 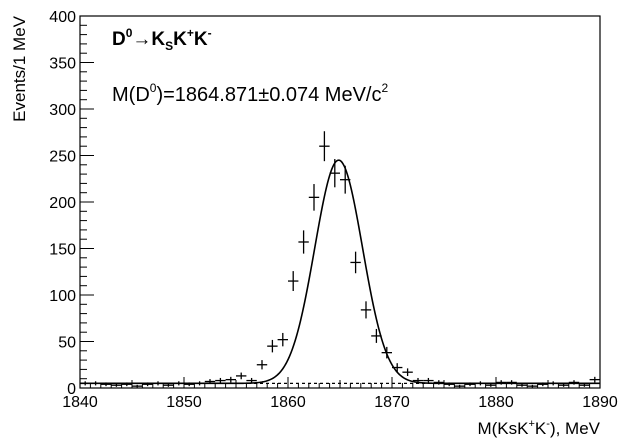 What do you see at coordinates (62, 110) in the screenshot?
I see `y-tick-label: 300` at bounding box center [62, 110].